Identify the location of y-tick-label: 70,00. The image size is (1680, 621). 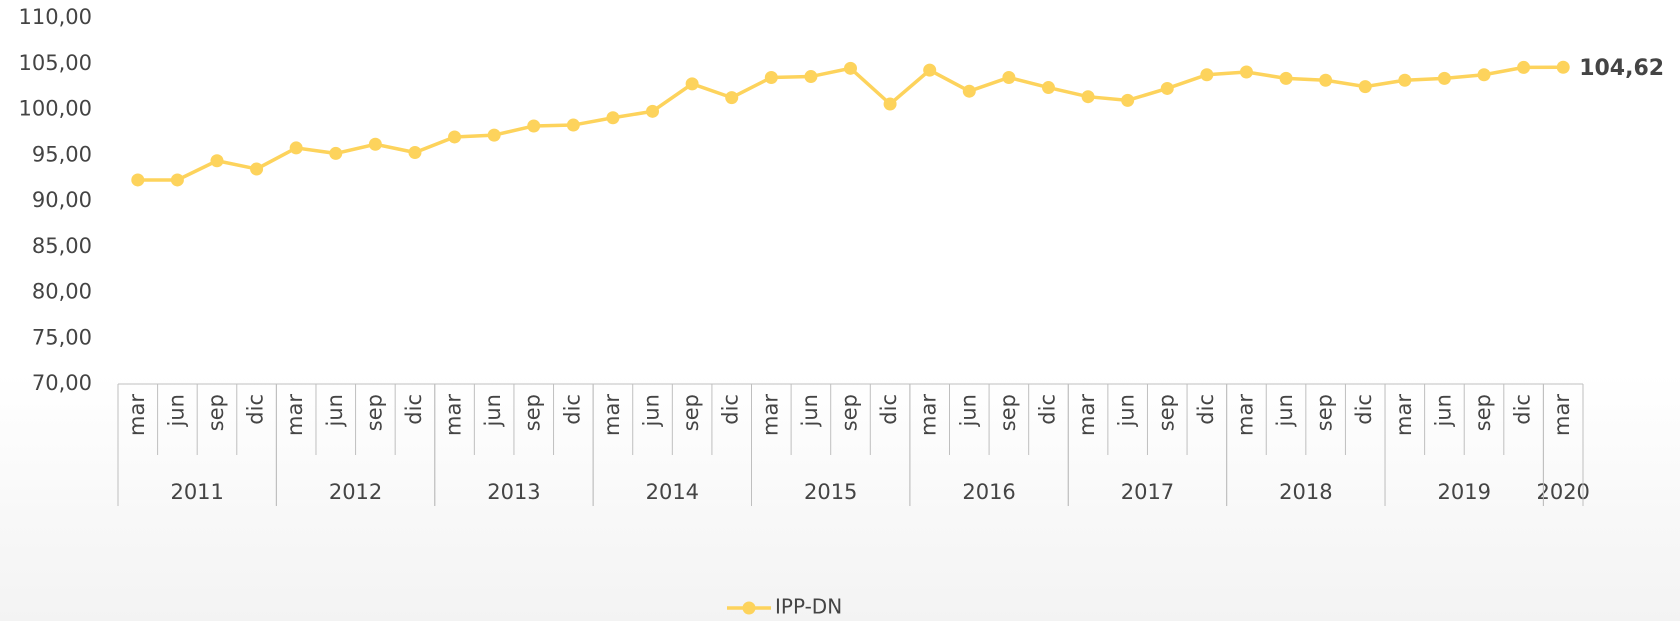
(62, 383).